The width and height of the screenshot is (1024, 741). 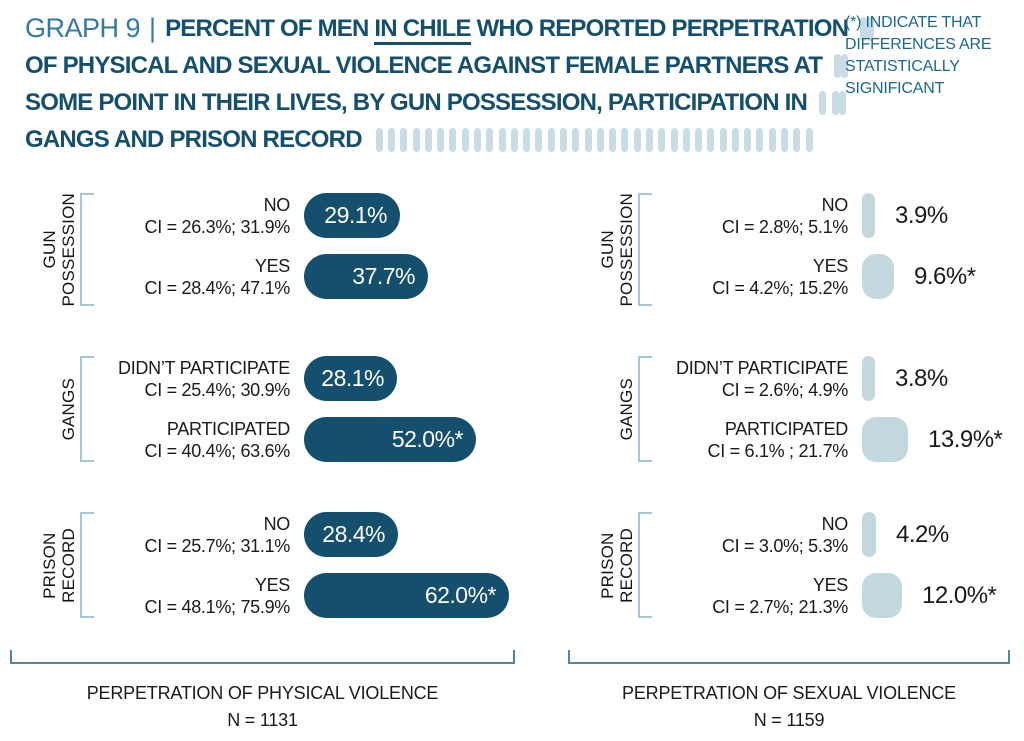 I want to click on row-labels: DIDN’T PARTICIPATE CI = 25.4%; 30.9%, so click(x=192, y=379).